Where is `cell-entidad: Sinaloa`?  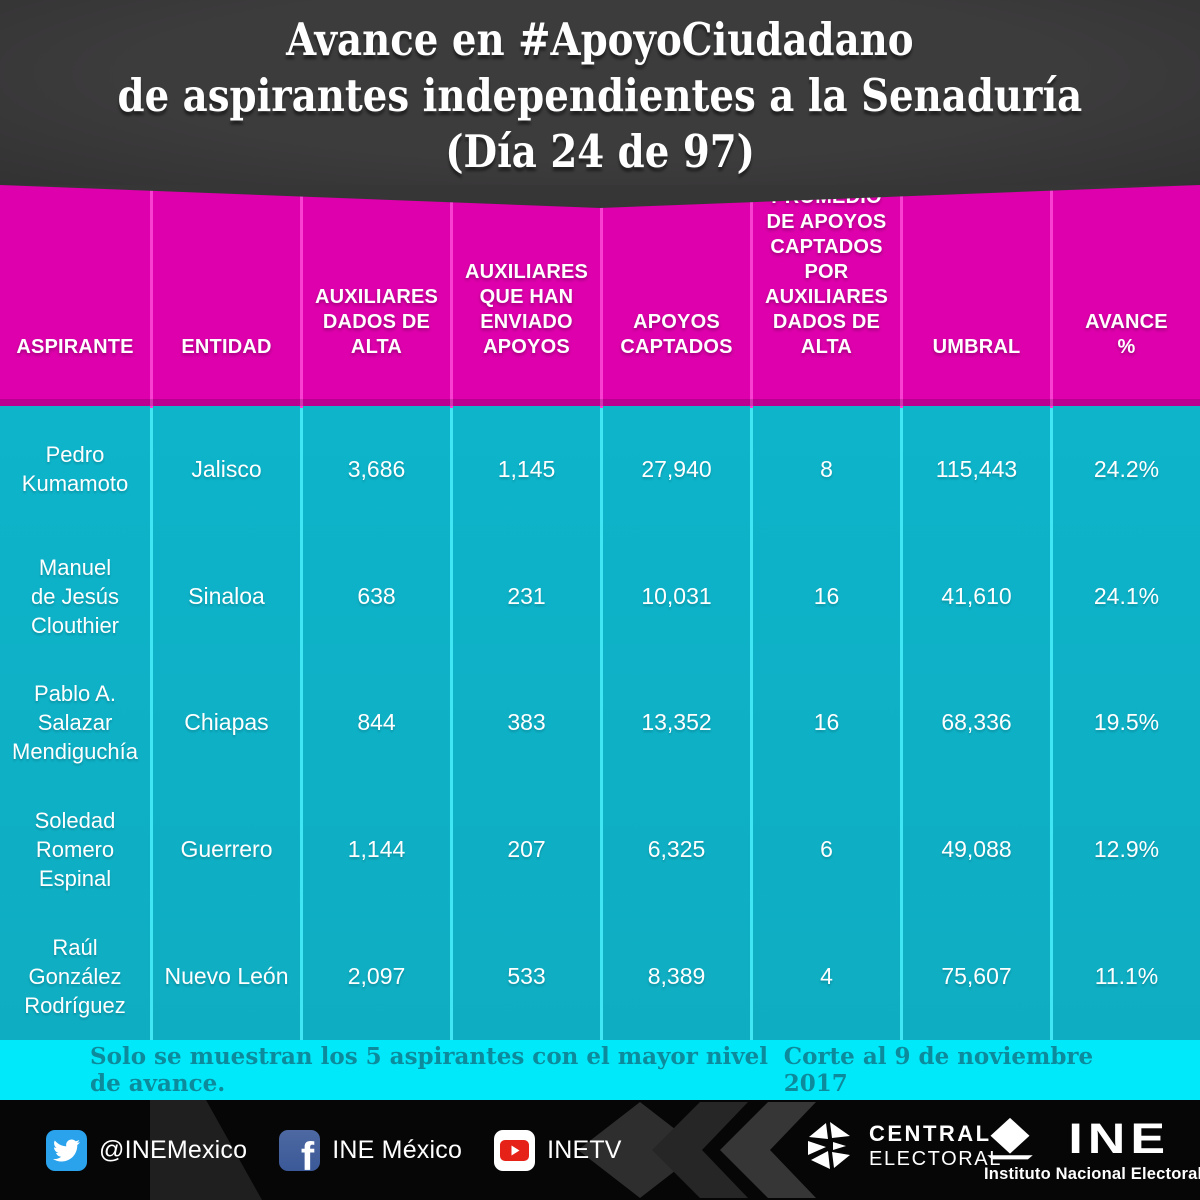 cell-entidad: Sinaloa is located at coordinates (225, 596).